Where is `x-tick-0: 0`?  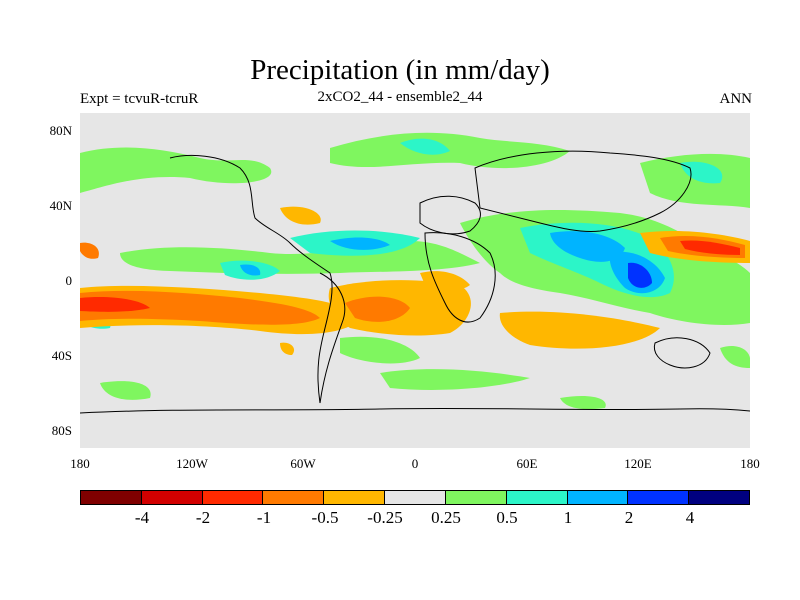
x-tick-0: 0 is located at coordinates (415, 463).